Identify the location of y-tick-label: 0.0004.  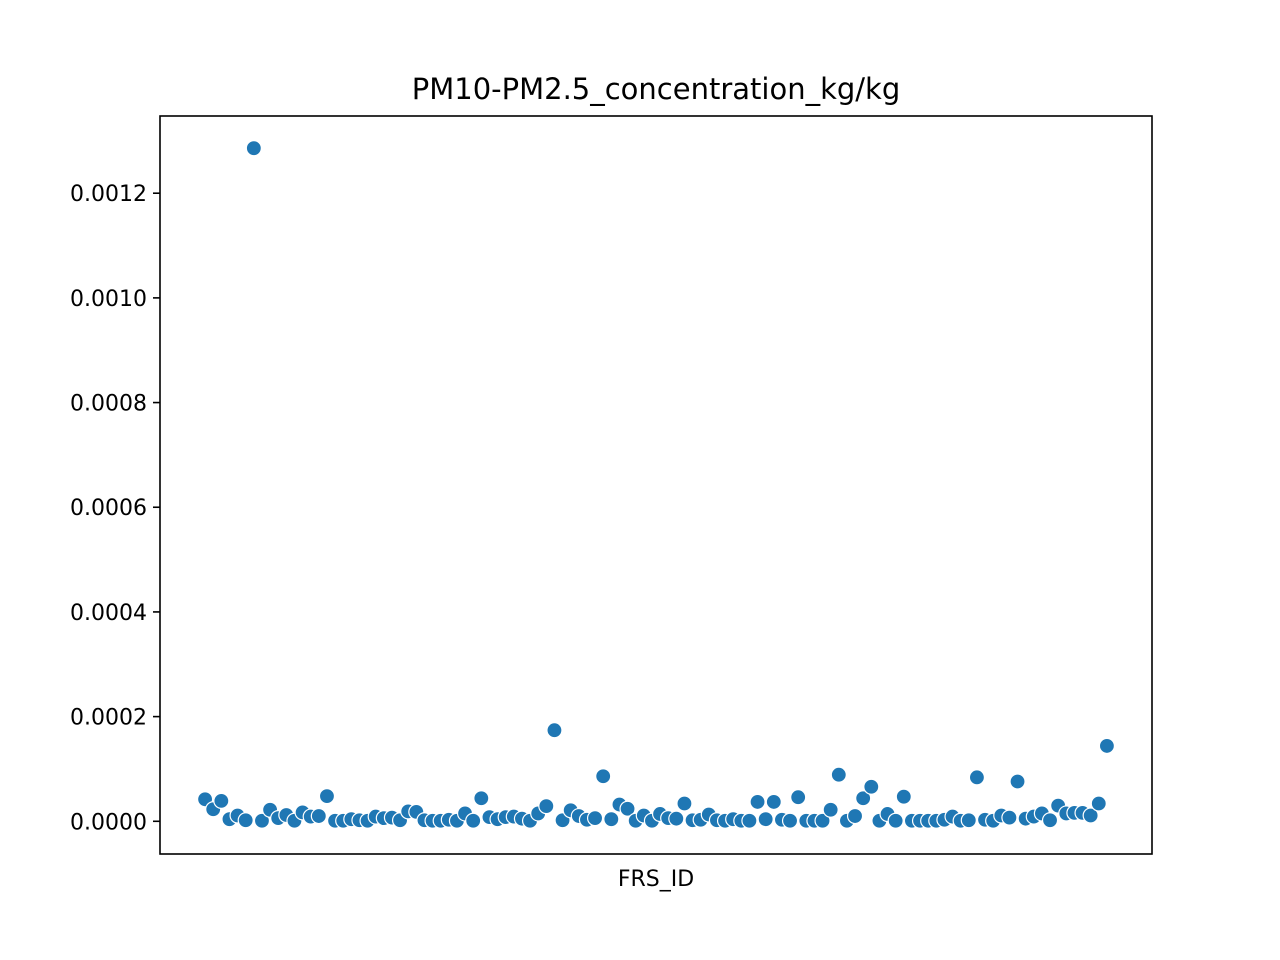
(108, 613).